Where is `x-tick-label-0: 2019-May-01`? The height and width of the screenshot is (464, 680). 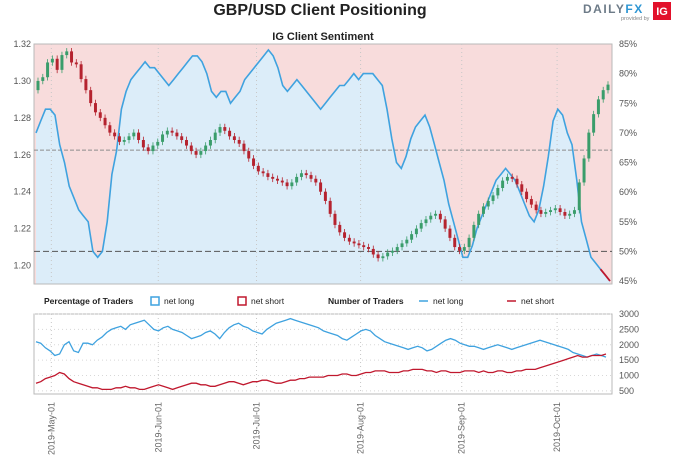 x-tick-label-0: 2019-May-01 is located at coordinates (51, 428).